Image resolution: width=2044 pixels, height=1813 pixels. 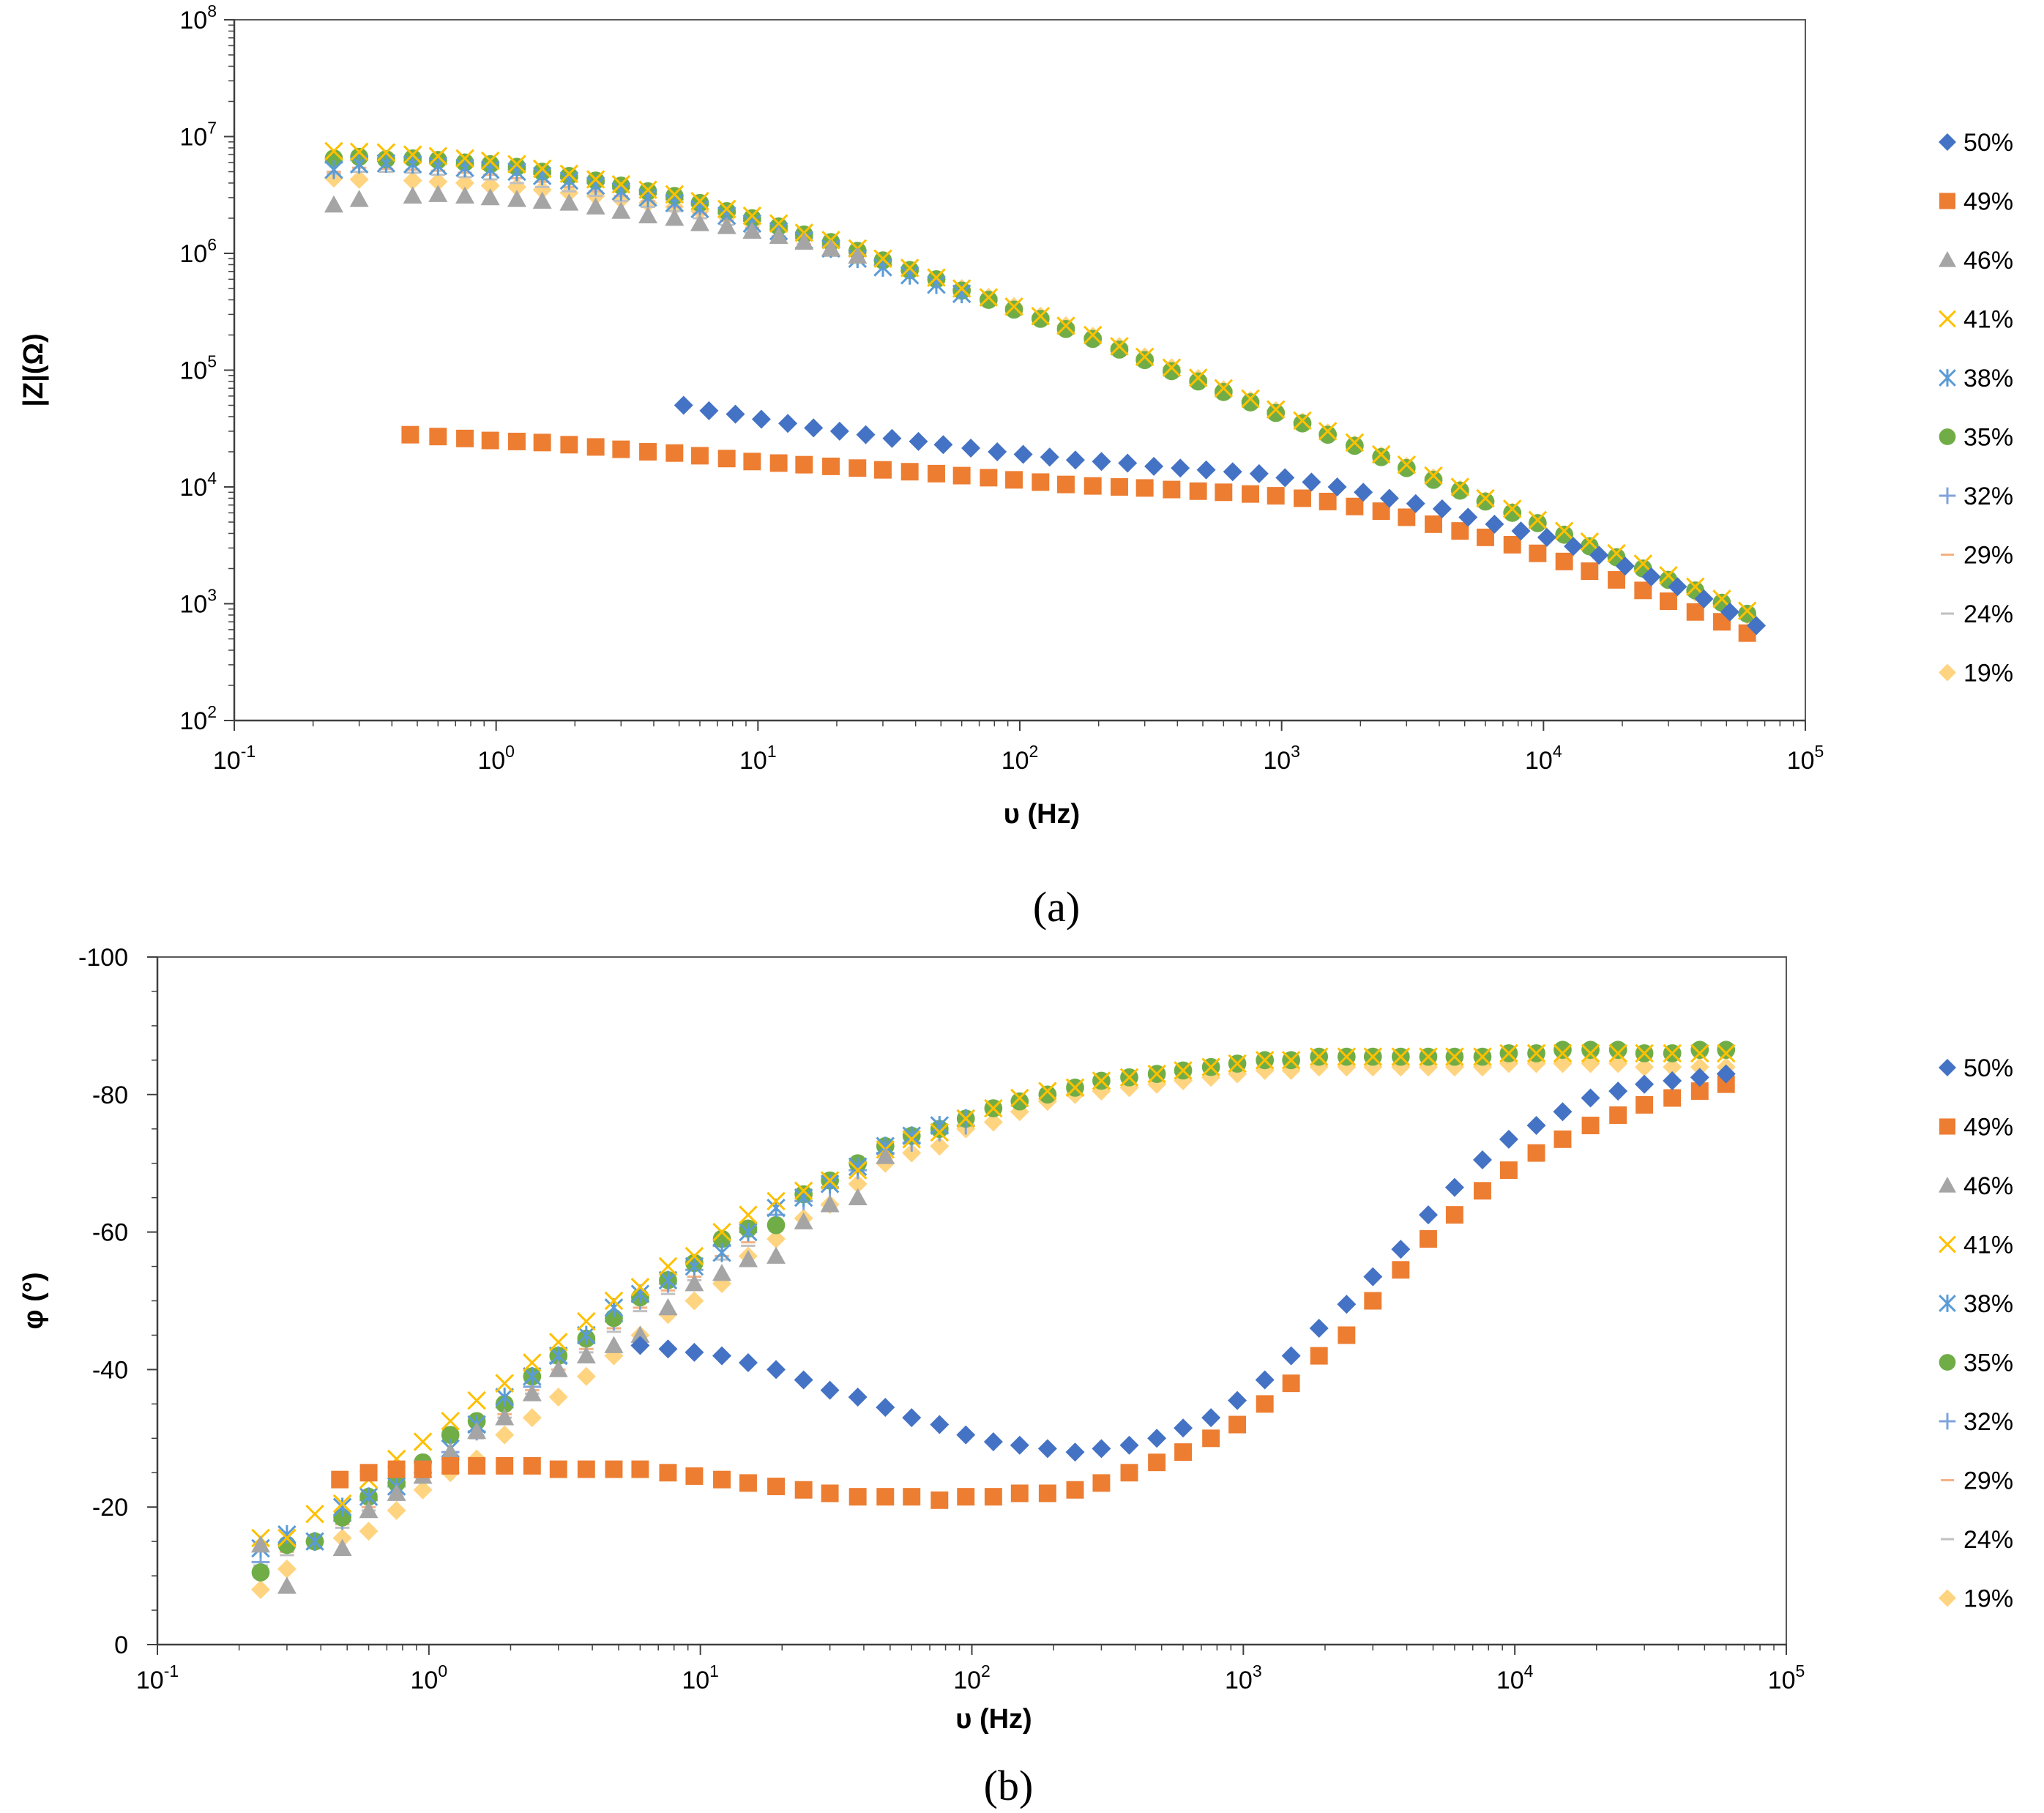 I want to click on legend-item-32-pct: 32%, so click(x=1976, y=497).